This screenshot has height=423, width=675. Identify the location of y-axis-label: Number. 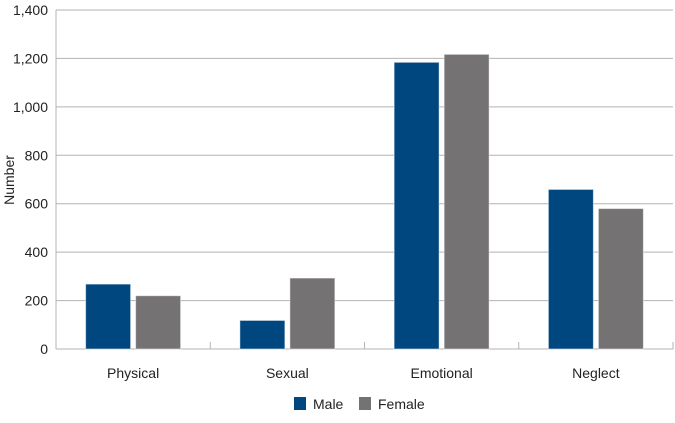
(9, 180).